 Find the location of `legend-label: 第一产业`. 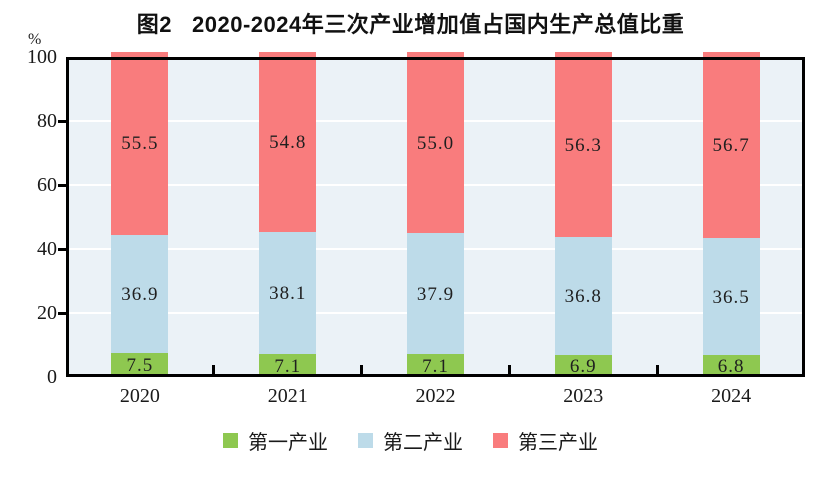

legend-label: 第一产业 is located at coordinates (288, 443).